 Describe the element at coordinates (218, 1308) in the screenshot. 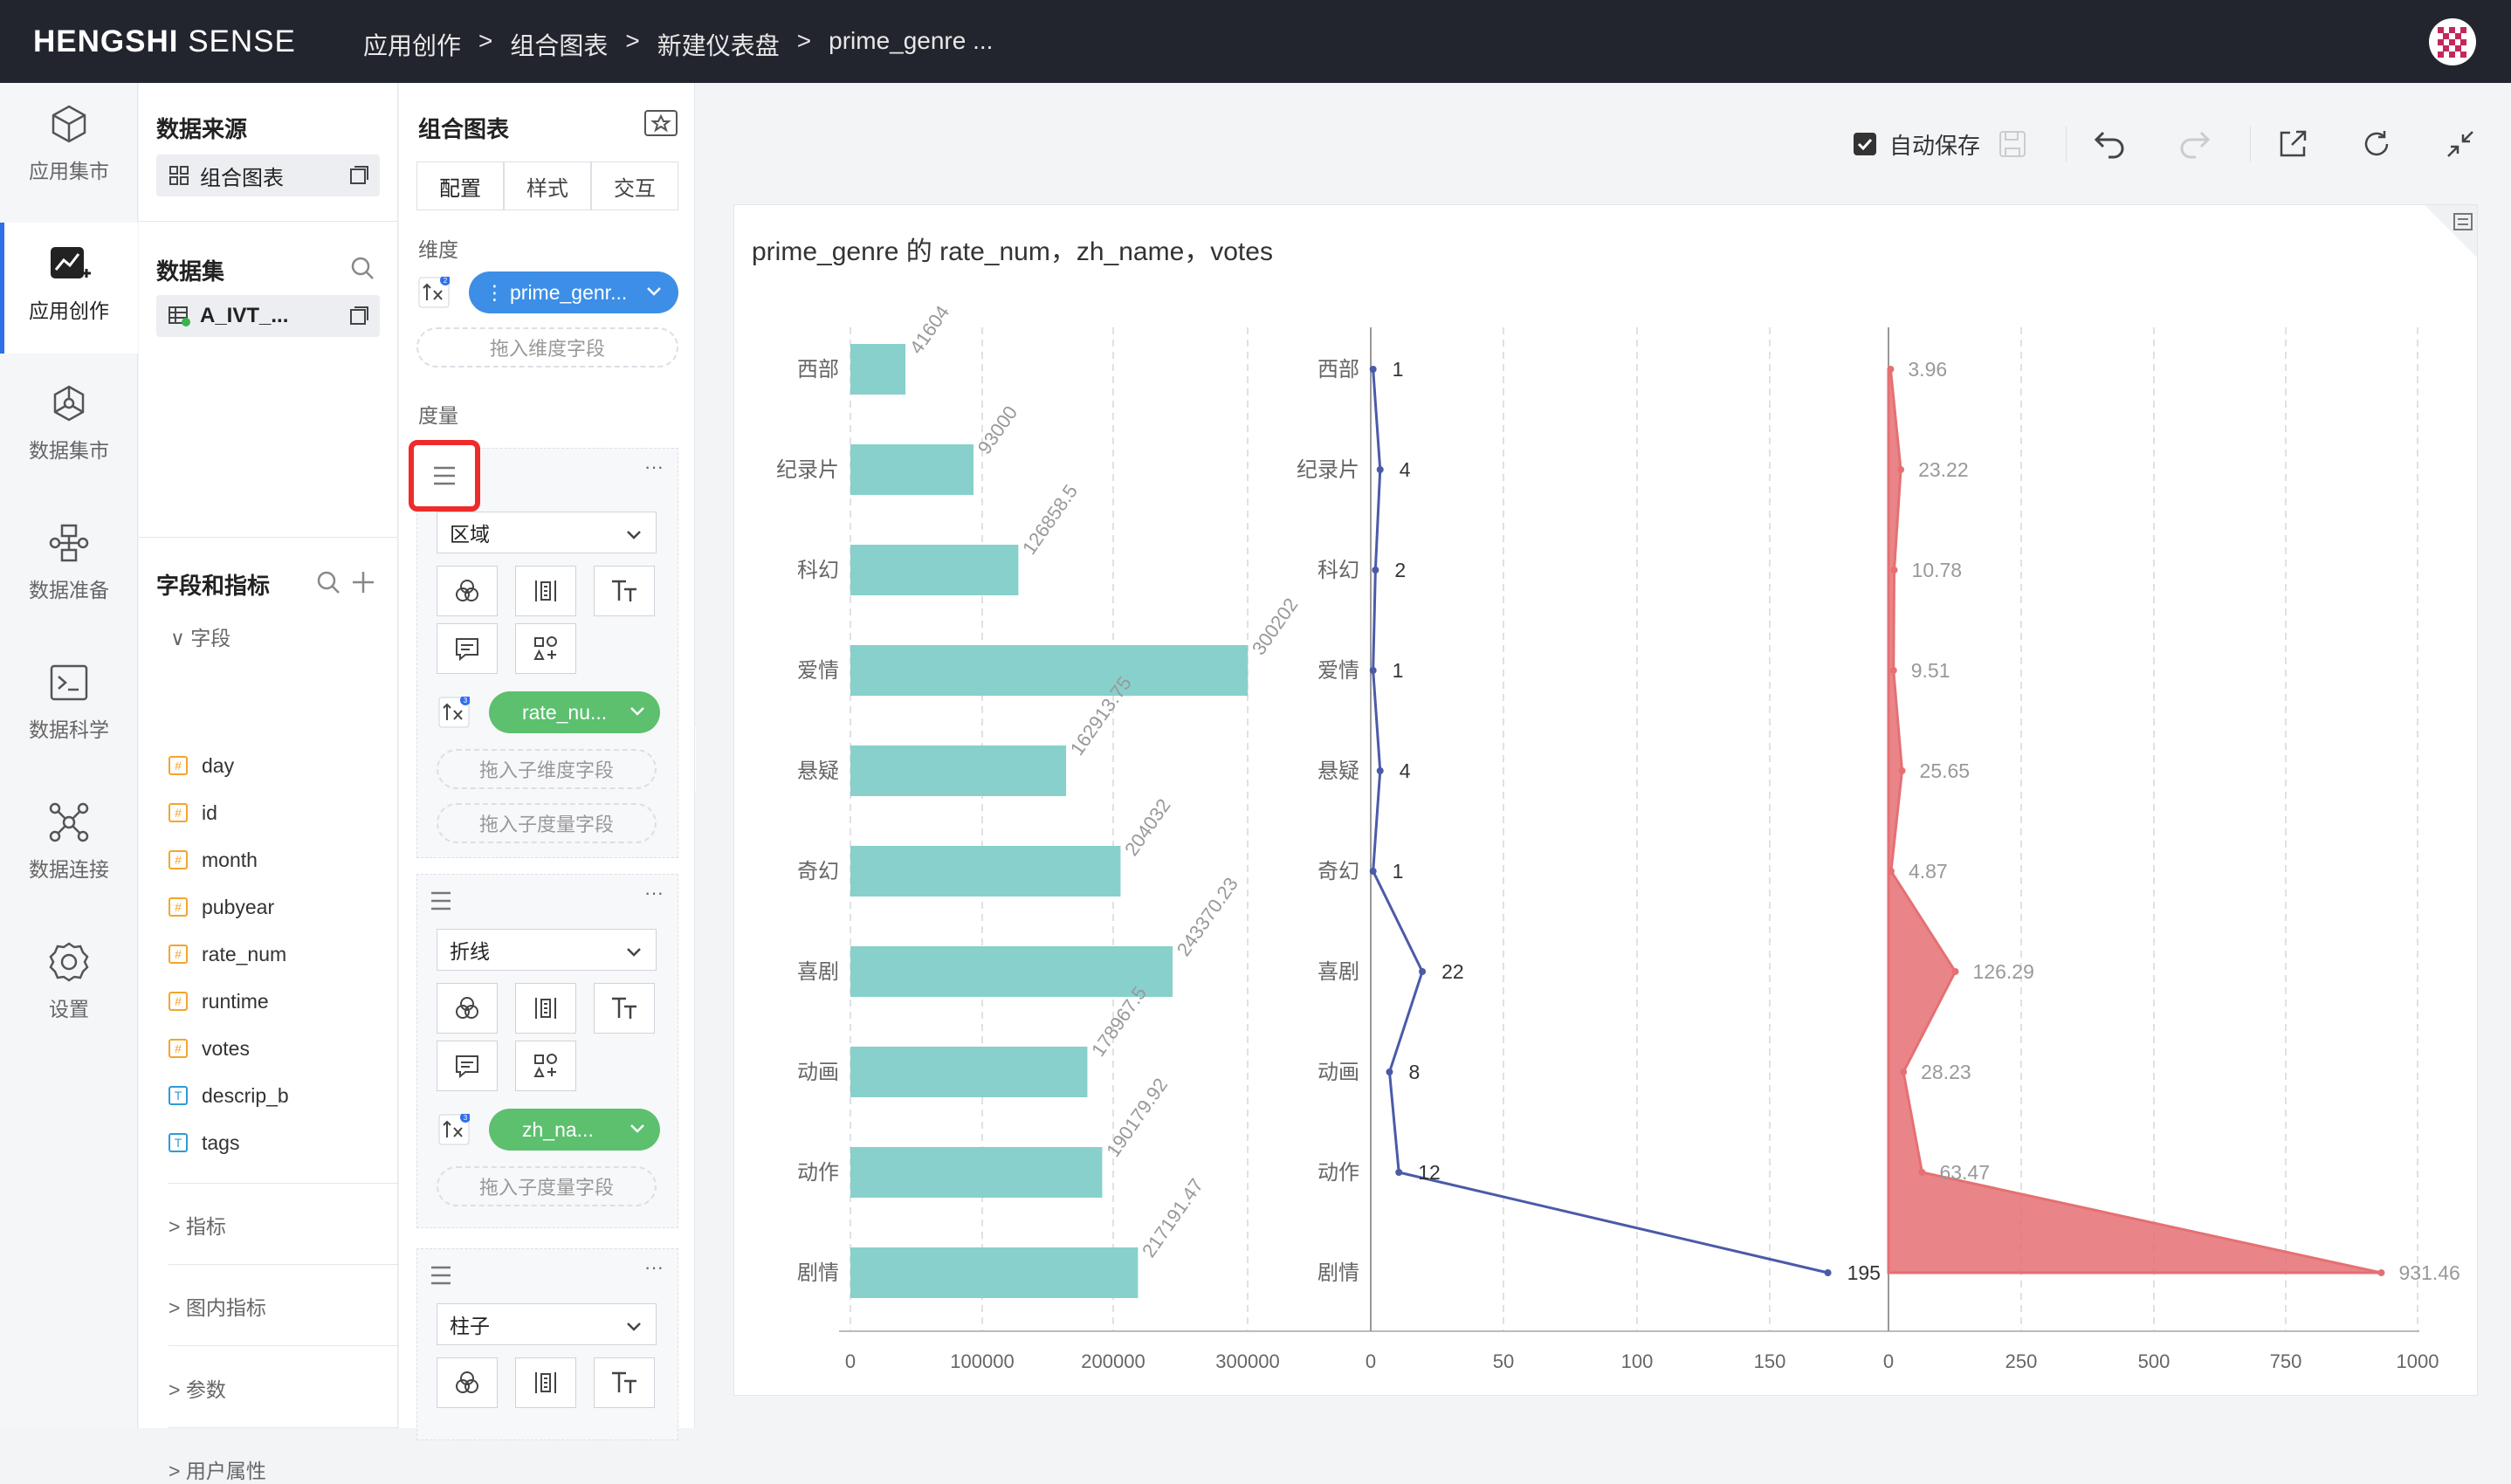

I see `section-chart-metrics: > 图内指标` at that location.